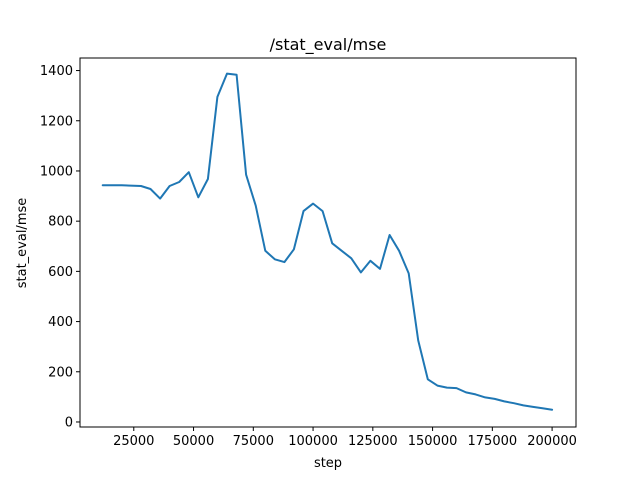 The height and width of the screenshot is (480, 640). I want to click on y-tick-label: 800, so click(60, 222).